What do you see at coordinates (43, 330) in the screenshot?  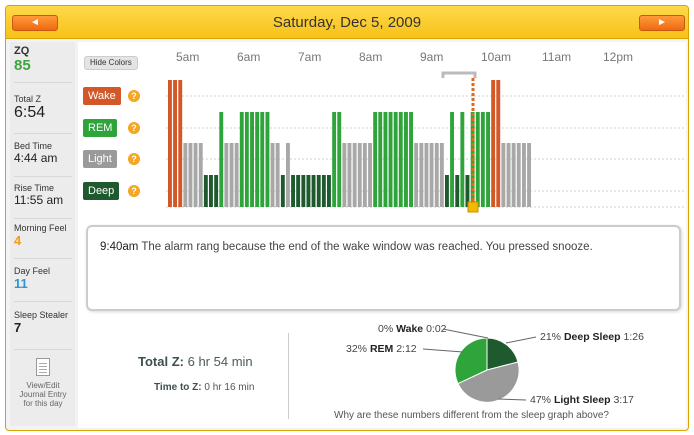 I see `sleep-stealer-stat: Sleep Stealer 7` at bounding box center [43, 330].